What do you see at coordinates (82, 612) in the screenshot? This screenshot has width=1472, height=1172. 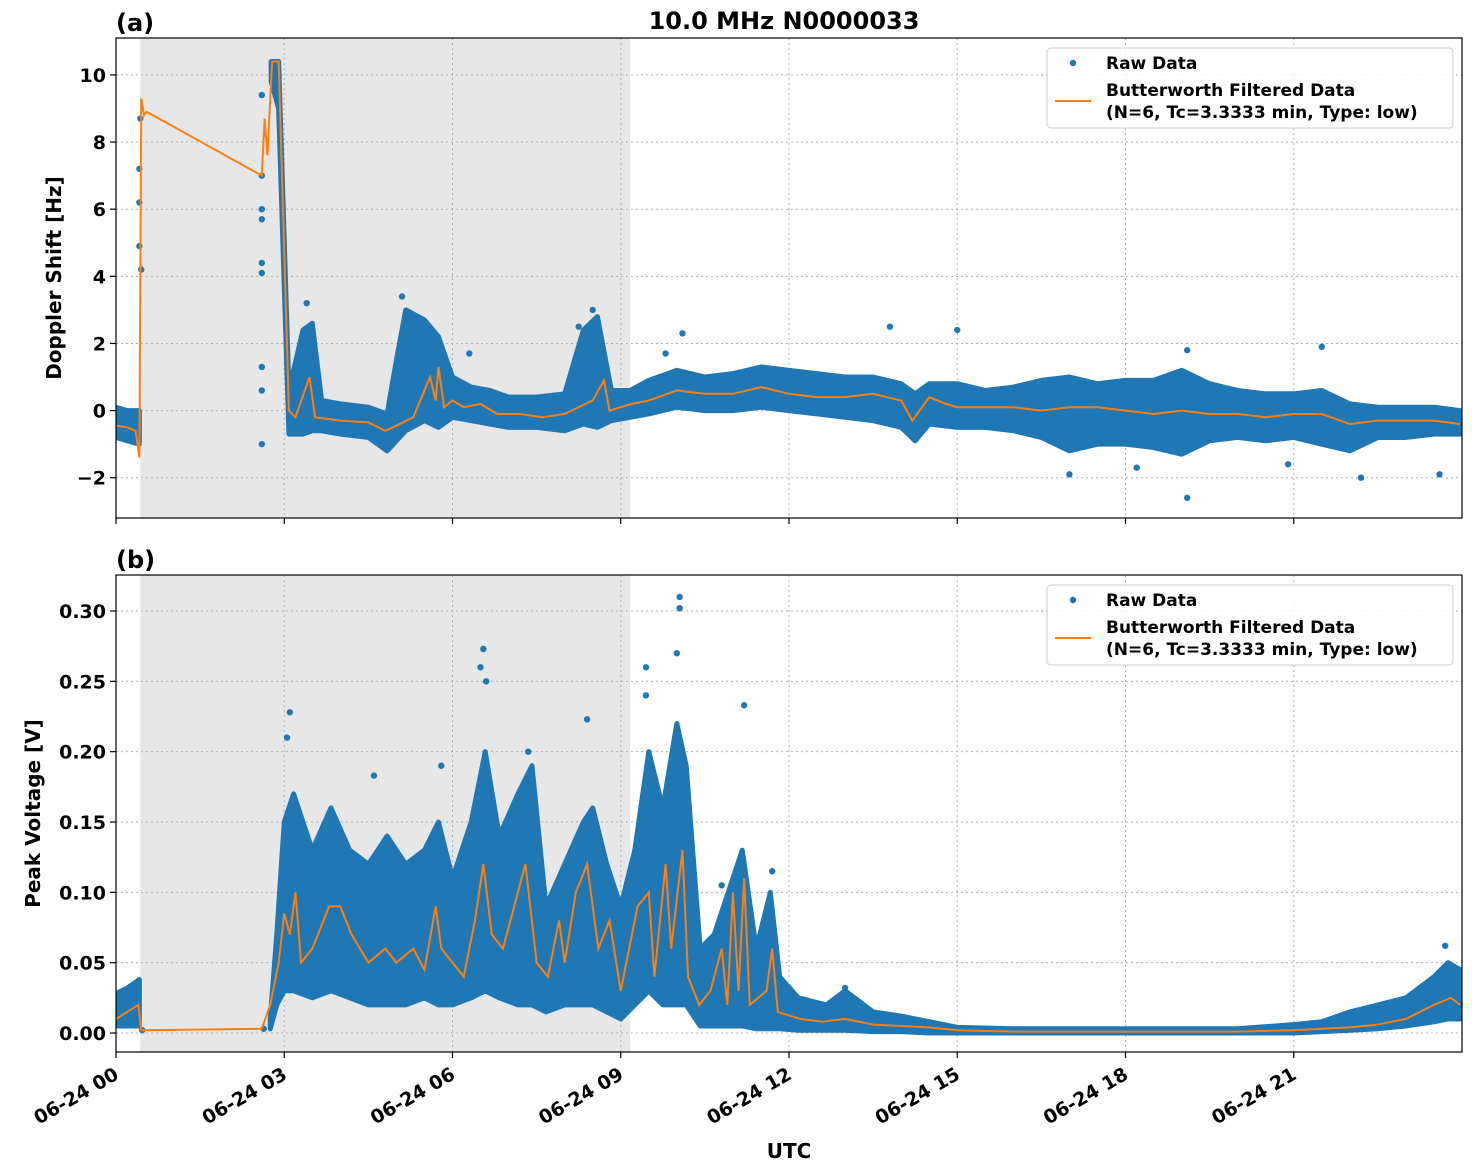 I see `y-tick-label: 0.30` at bounding box center [82, 612].